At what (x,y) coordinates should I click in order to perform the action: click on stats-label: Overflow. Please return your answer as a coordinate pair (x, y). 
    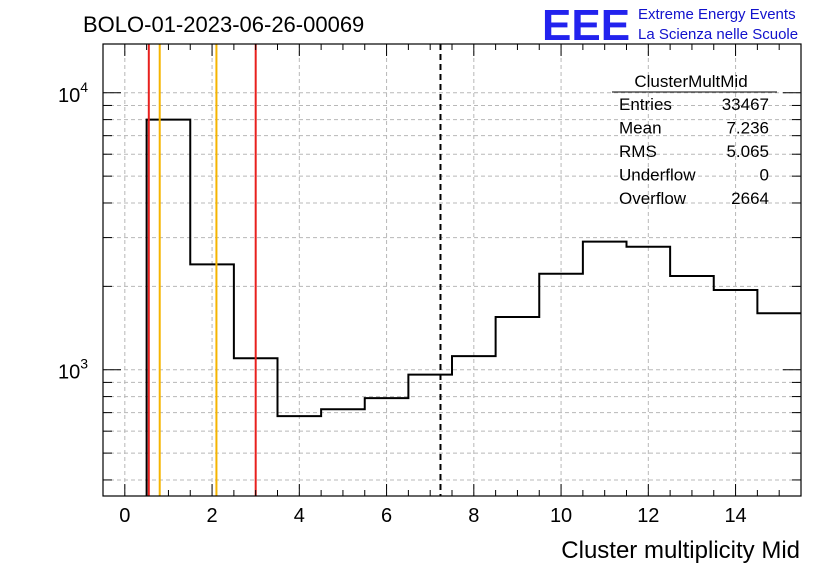
    Looking at the image, I should click on (653, 198).